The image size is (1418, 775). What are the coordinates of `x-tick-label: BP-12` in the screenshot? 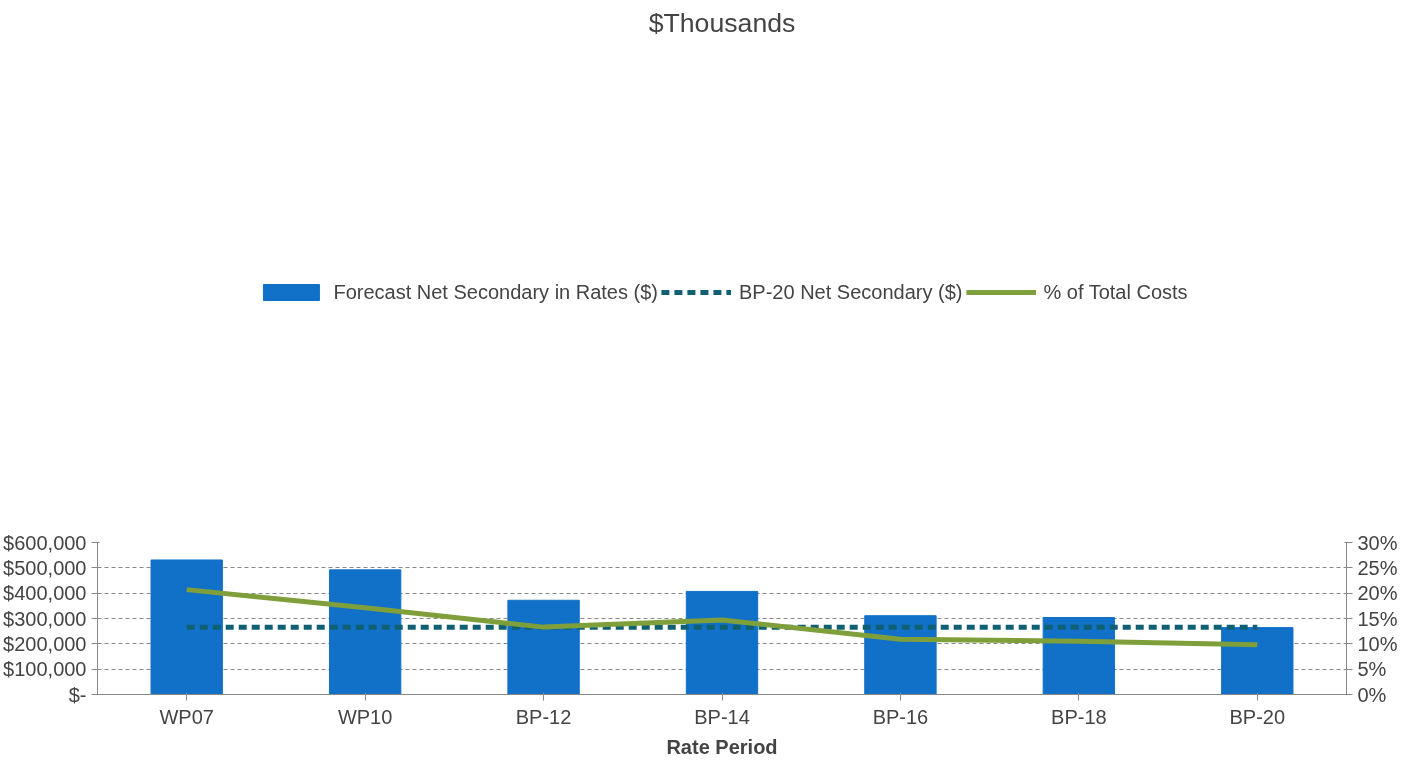 It's located at (543, 716).